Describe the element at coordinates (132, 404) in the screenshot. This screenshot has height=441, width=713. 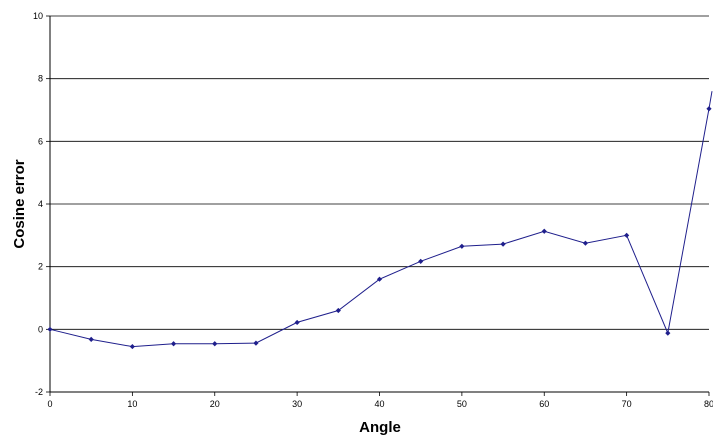
I see `x-tick-label: 10` at that location.